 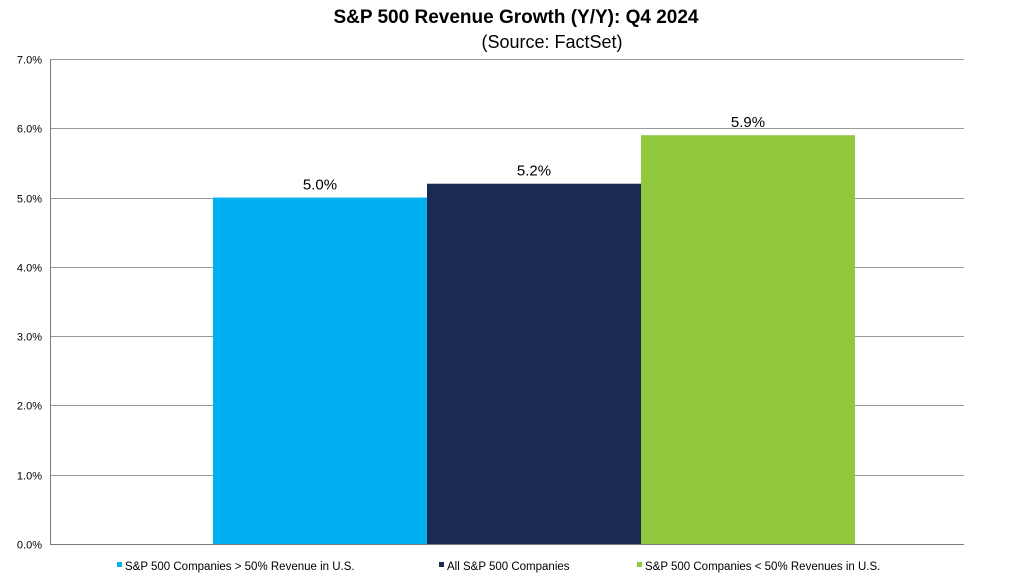 What do you see at coordinates (29, 303) in the screenshot?
I see `y-axis-ticks: 0.0% 1.0% 2.0% 3.0% 4.0% 5.0% 6.0% 7.0%` at bounding box center [29, 303].